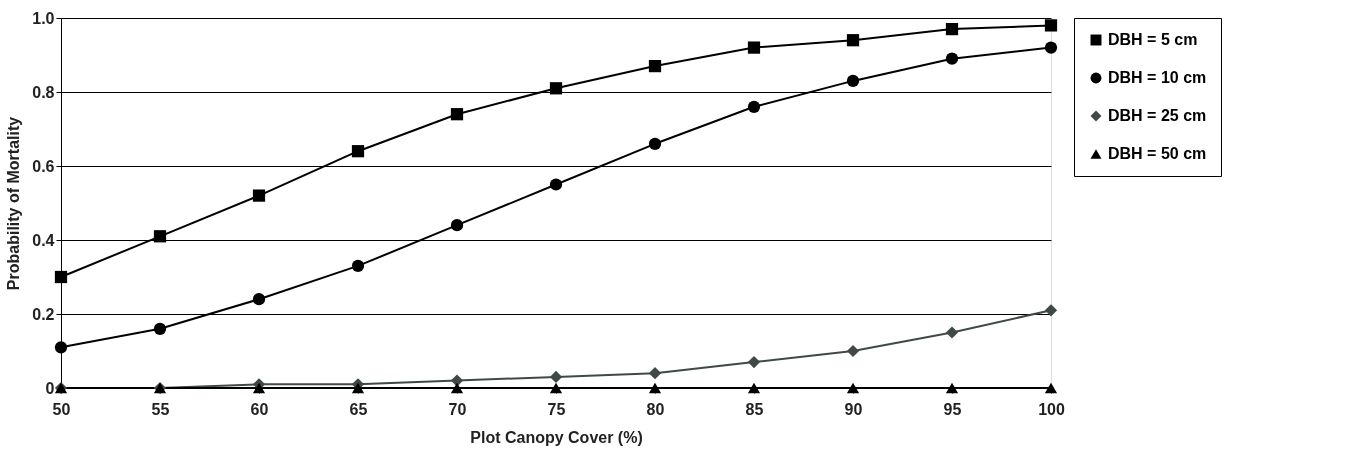 The image size is (1361, 472). What do you see at coordinates (43, 314) in the screenshot?
I see `y-tick-label: 0.2` at bounding box center [43, 314].